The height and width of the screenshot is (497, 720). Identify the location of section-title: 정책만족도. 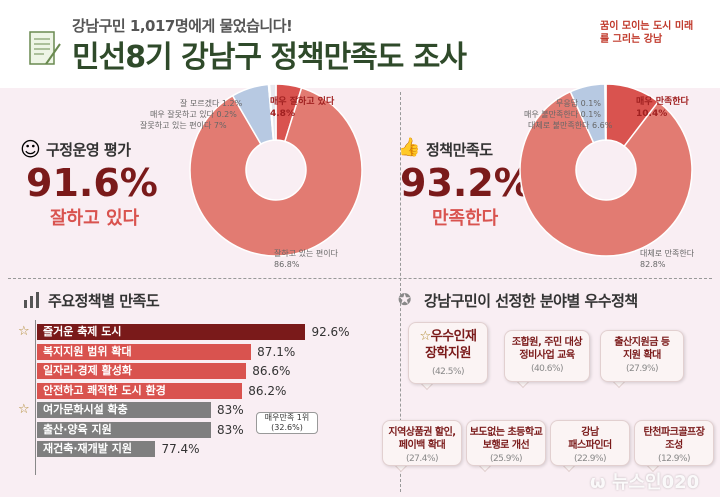
(459, 150).